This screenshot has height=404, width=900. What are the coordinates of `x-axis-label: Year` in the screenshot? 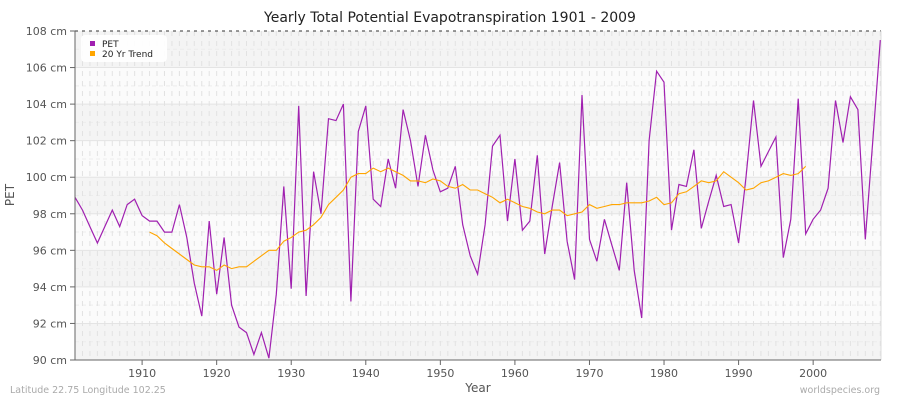 It's located at (477, 388).